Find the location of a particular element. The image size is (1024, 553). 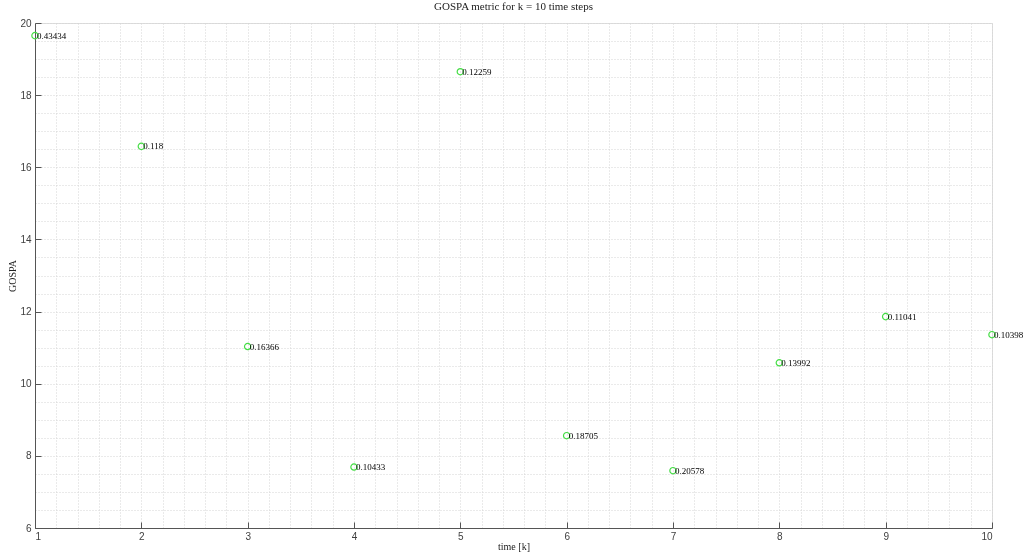

y-axis-title: GOSPA is located at coordinates (13, 275).